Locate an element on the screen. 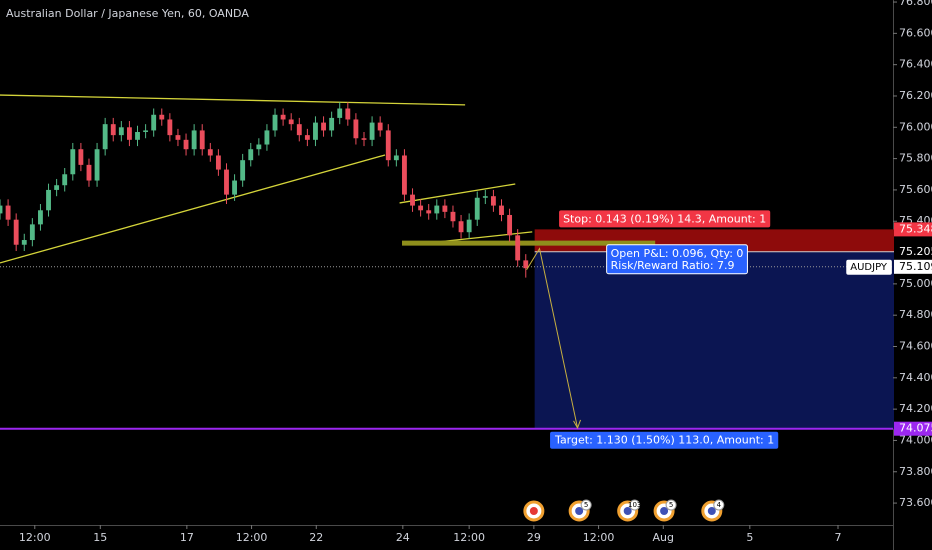 The height and width of the screenshot is (550, 932). y-tick-label: 74.200 is located at coordinates (915, 408).